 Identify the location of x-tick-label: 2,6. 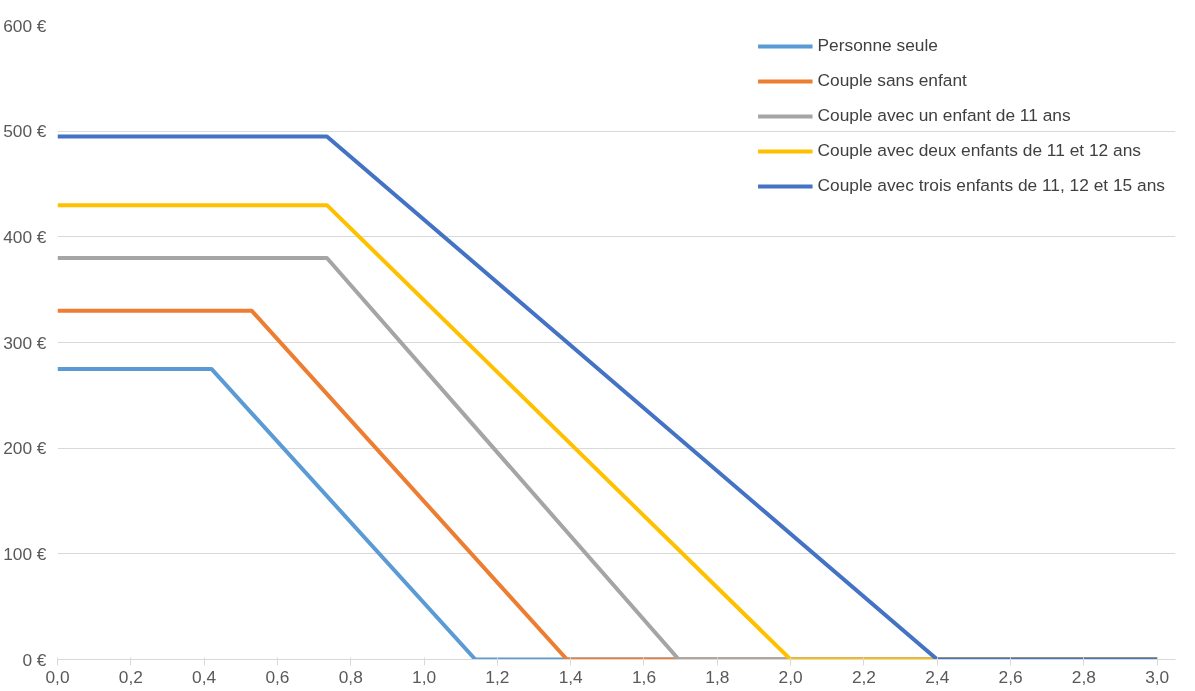
(1010, 676).